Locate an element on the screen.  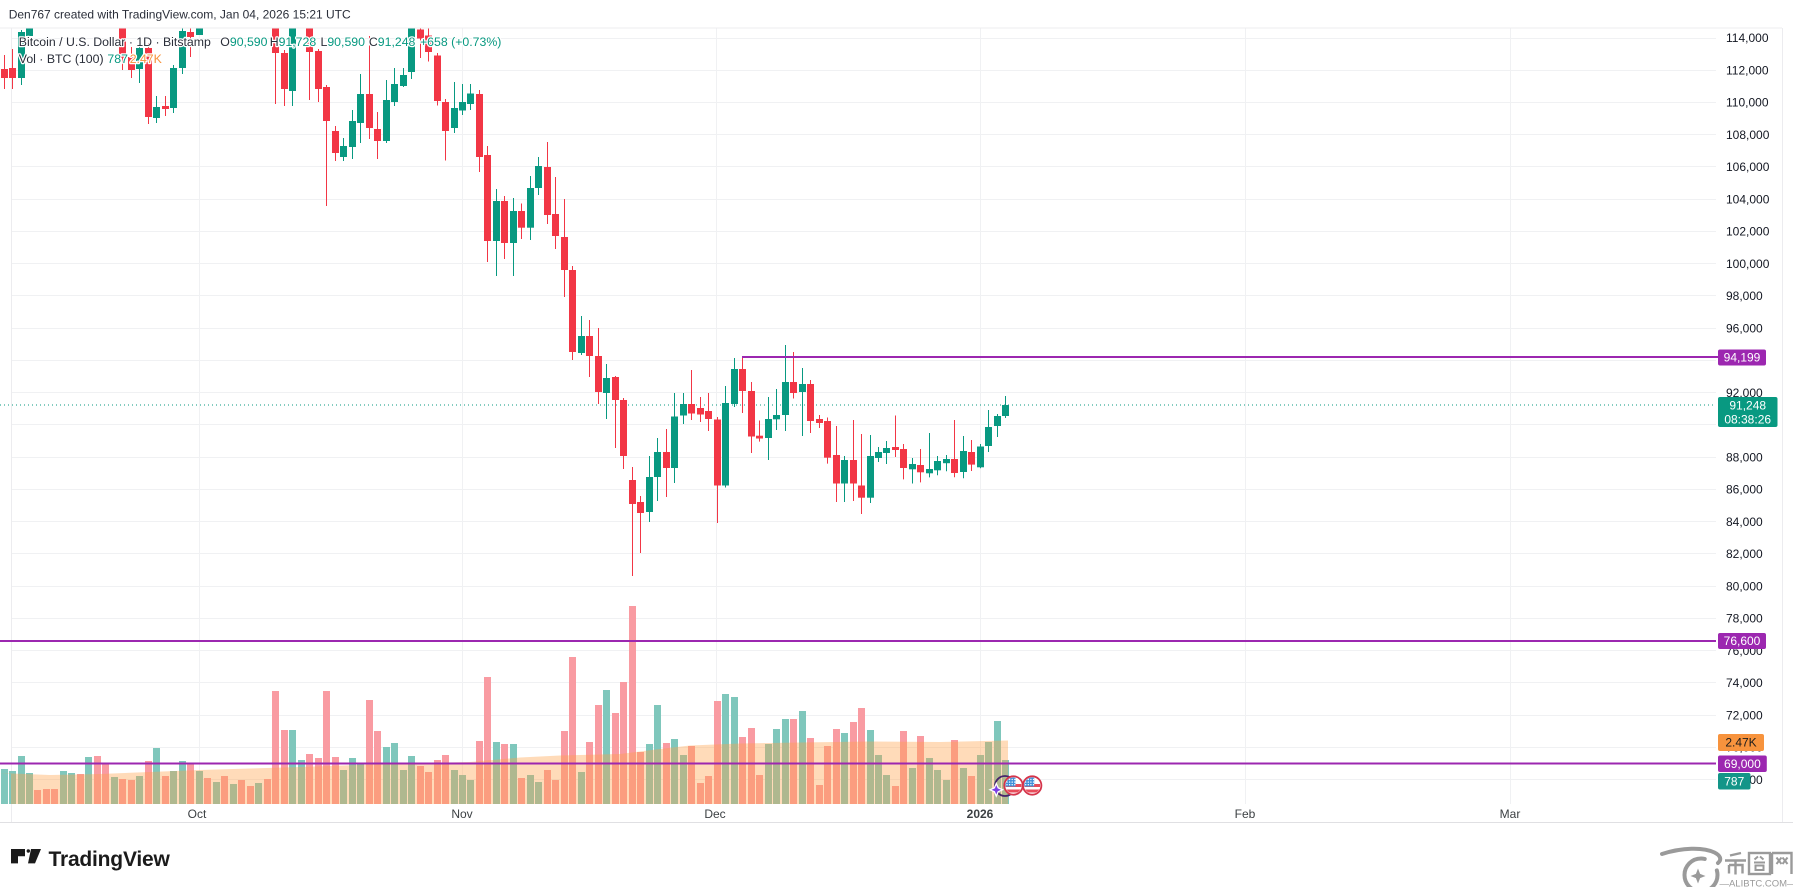
svg-text: 94,199 is located at coordinates (1742, 358).